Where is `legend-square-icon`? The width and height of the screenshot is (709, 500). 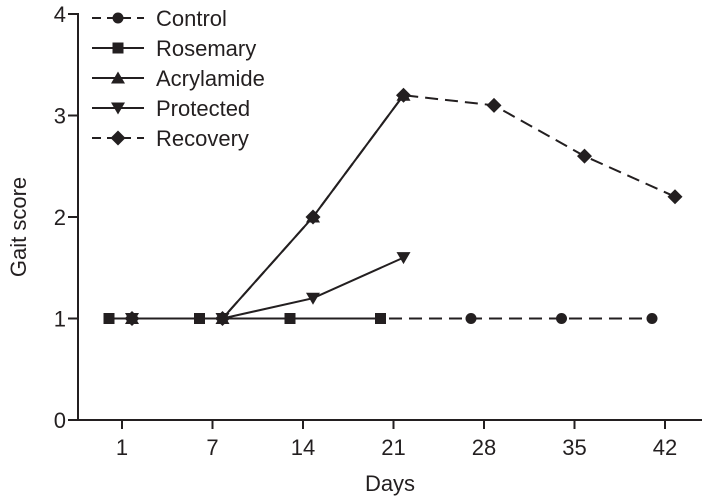 legend-square-icon is located at coordinates (118, 48).